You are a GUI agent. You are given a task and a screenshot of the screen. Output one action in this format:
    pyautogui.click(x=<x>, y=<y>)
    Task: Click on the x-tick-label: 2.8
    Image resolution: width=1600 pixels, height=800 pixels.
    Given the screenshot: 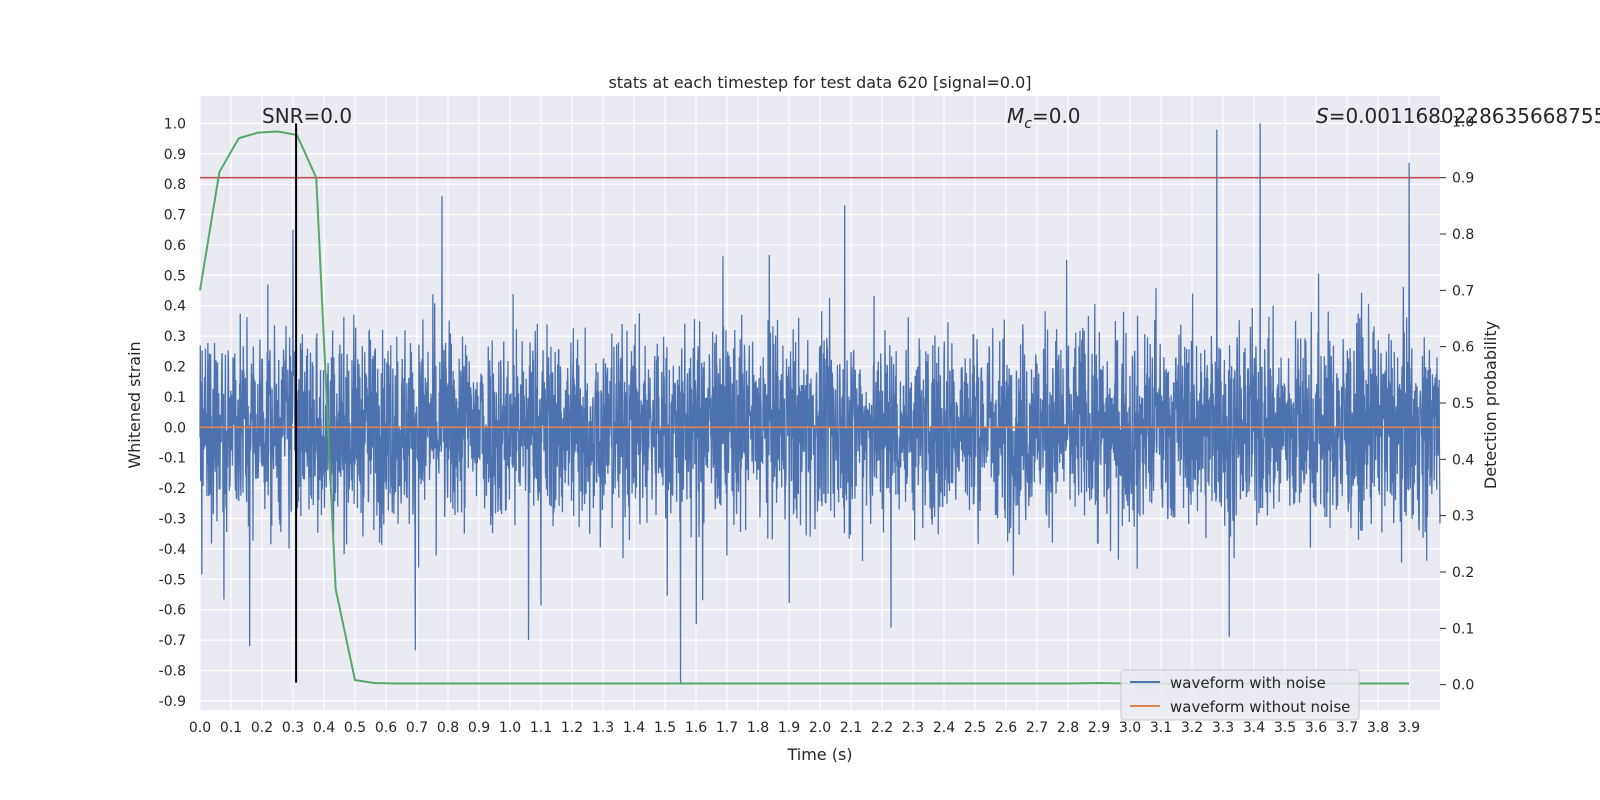 What is the action you would take?
    pyautogui.click(x=1068, y=728)
    